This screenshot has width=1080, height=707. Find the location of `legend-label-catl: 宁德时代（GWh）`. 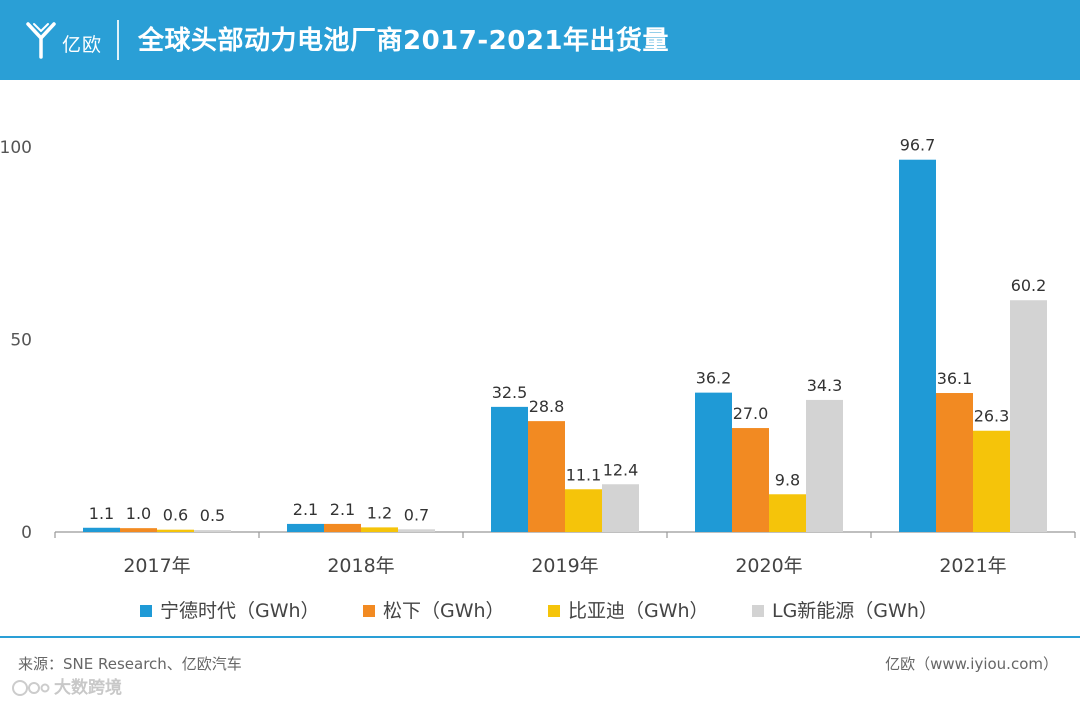

legend-label-catl: 宁德时代（GWh） is located at coordinates (240, 611).